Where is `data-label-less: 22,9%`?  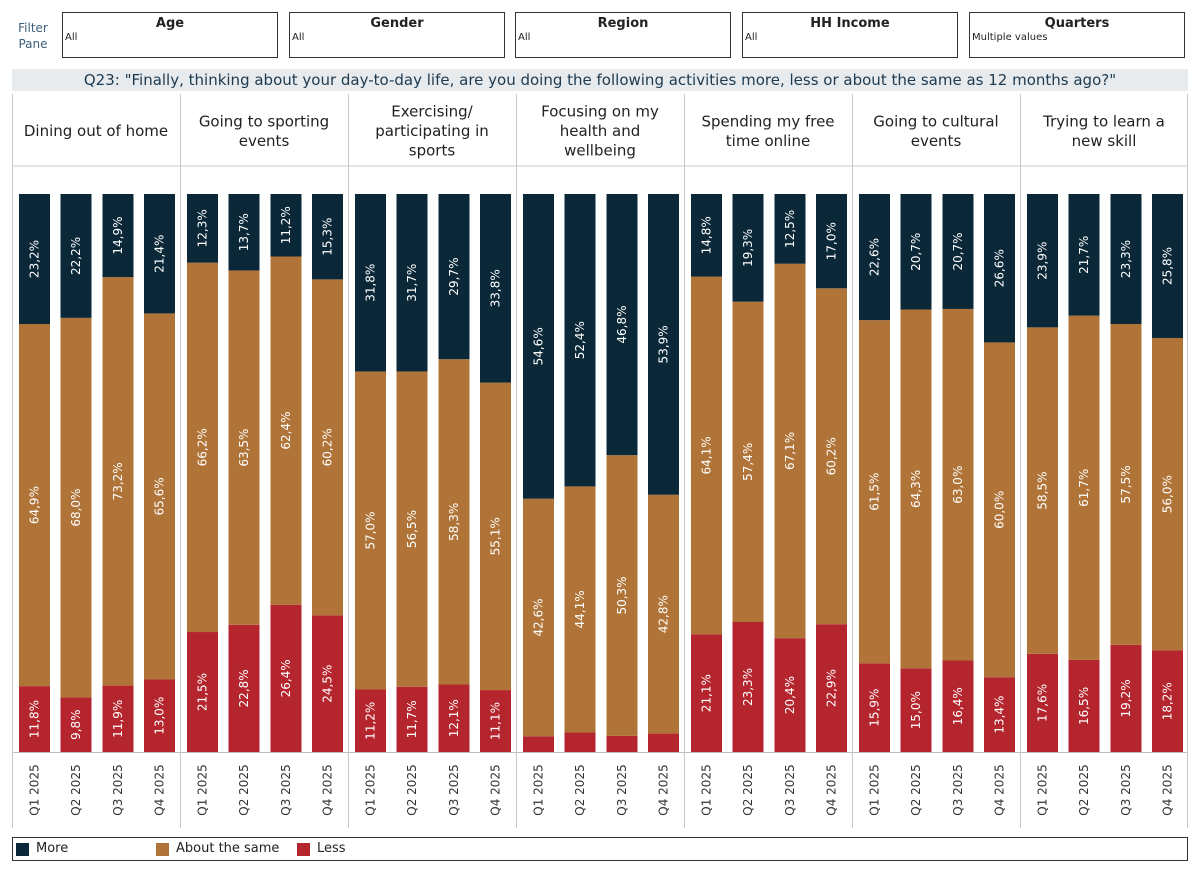 data-label-less: 22,9% is located at coordinates (832, 688).